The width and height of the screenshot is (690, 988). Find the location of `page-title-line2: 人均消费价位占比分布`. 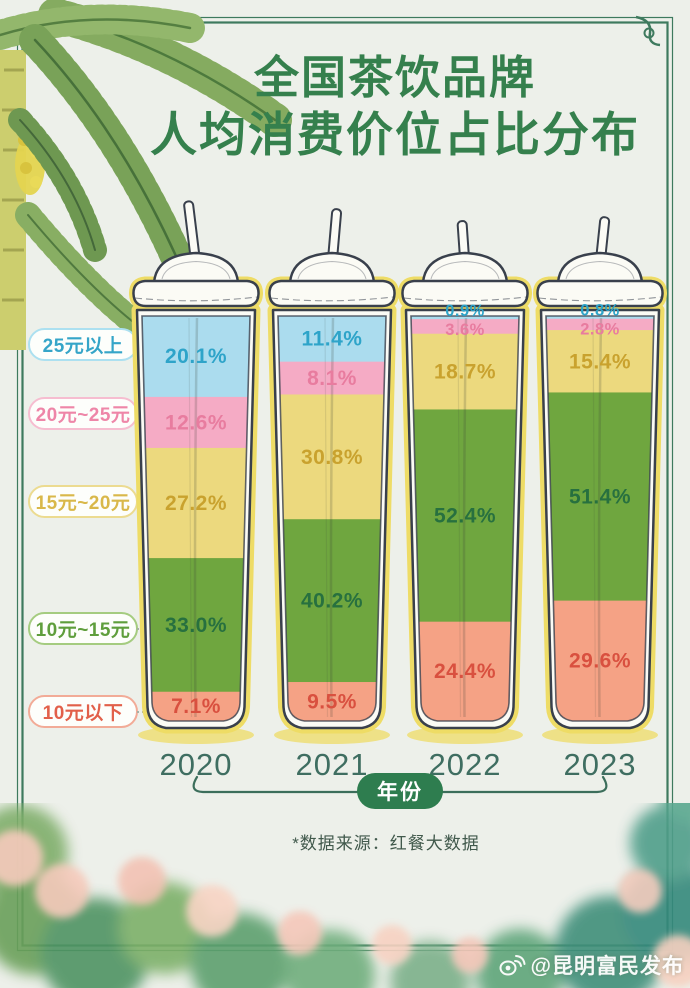

page-title-line2: 人均消费价位占比分布 is located at coordinates (395, 134).